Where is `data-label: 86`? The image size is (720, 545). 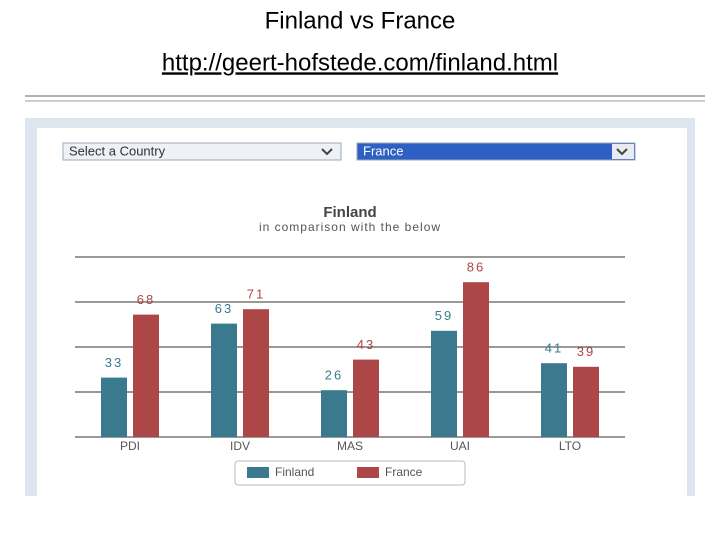 data-label: 86 is located at coordinates (476, 267).